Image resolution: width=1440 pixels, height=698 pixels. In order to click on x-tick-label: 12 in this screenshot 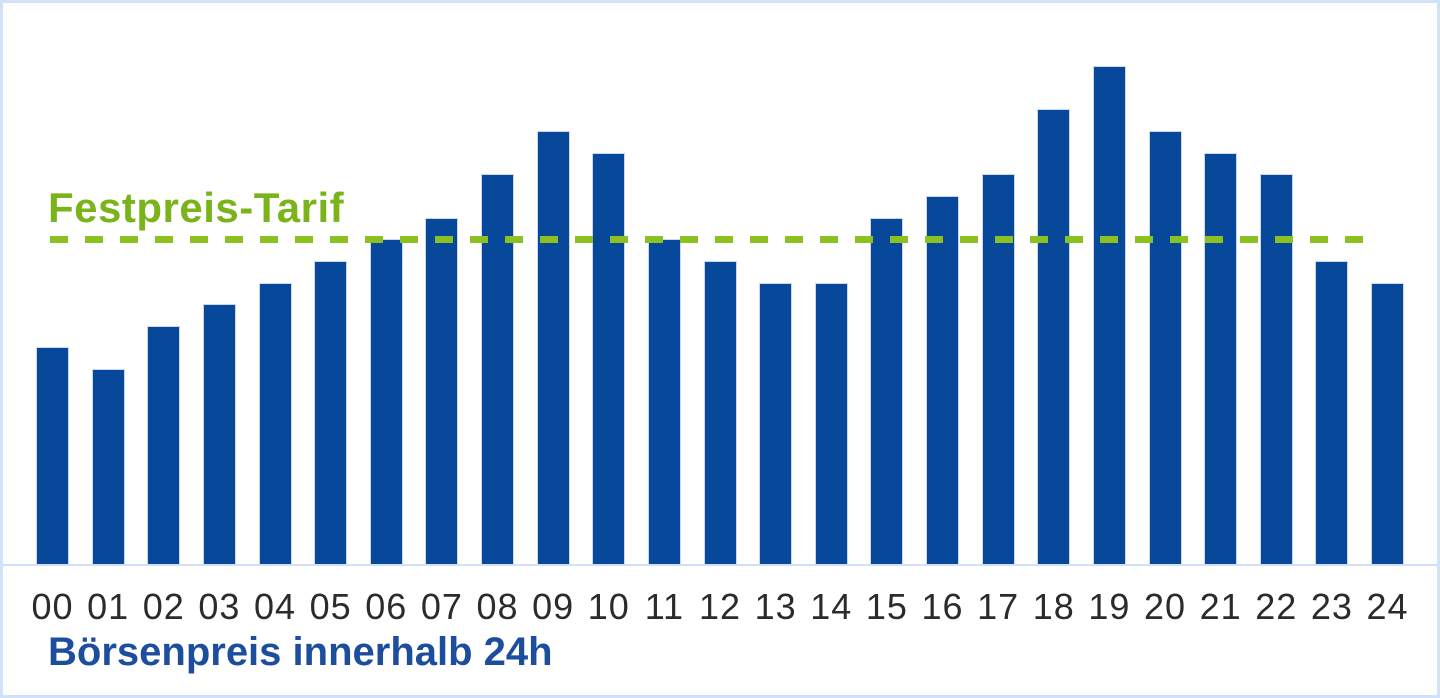, I will do `click(720, 606)`.